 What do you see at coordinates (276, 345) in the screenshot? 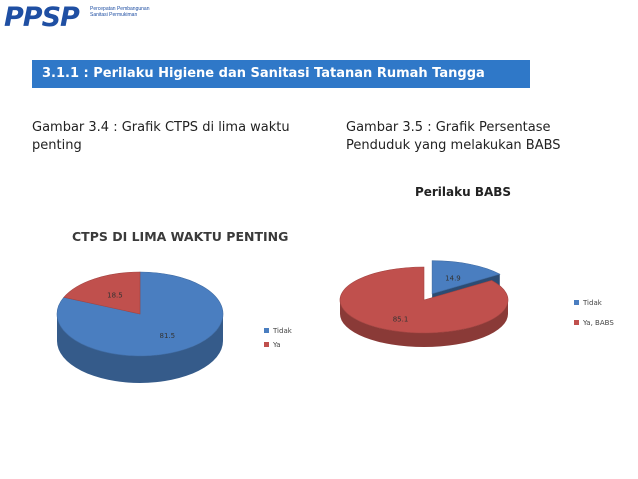
I see `legend-label-1: Ya` at bounding box center [276, 345].